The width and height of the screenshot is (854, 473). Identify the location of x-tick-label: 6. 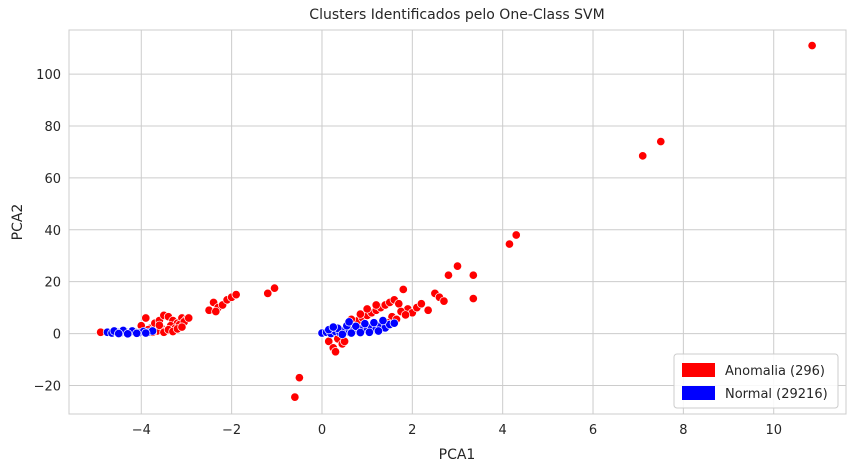
(593, 430).